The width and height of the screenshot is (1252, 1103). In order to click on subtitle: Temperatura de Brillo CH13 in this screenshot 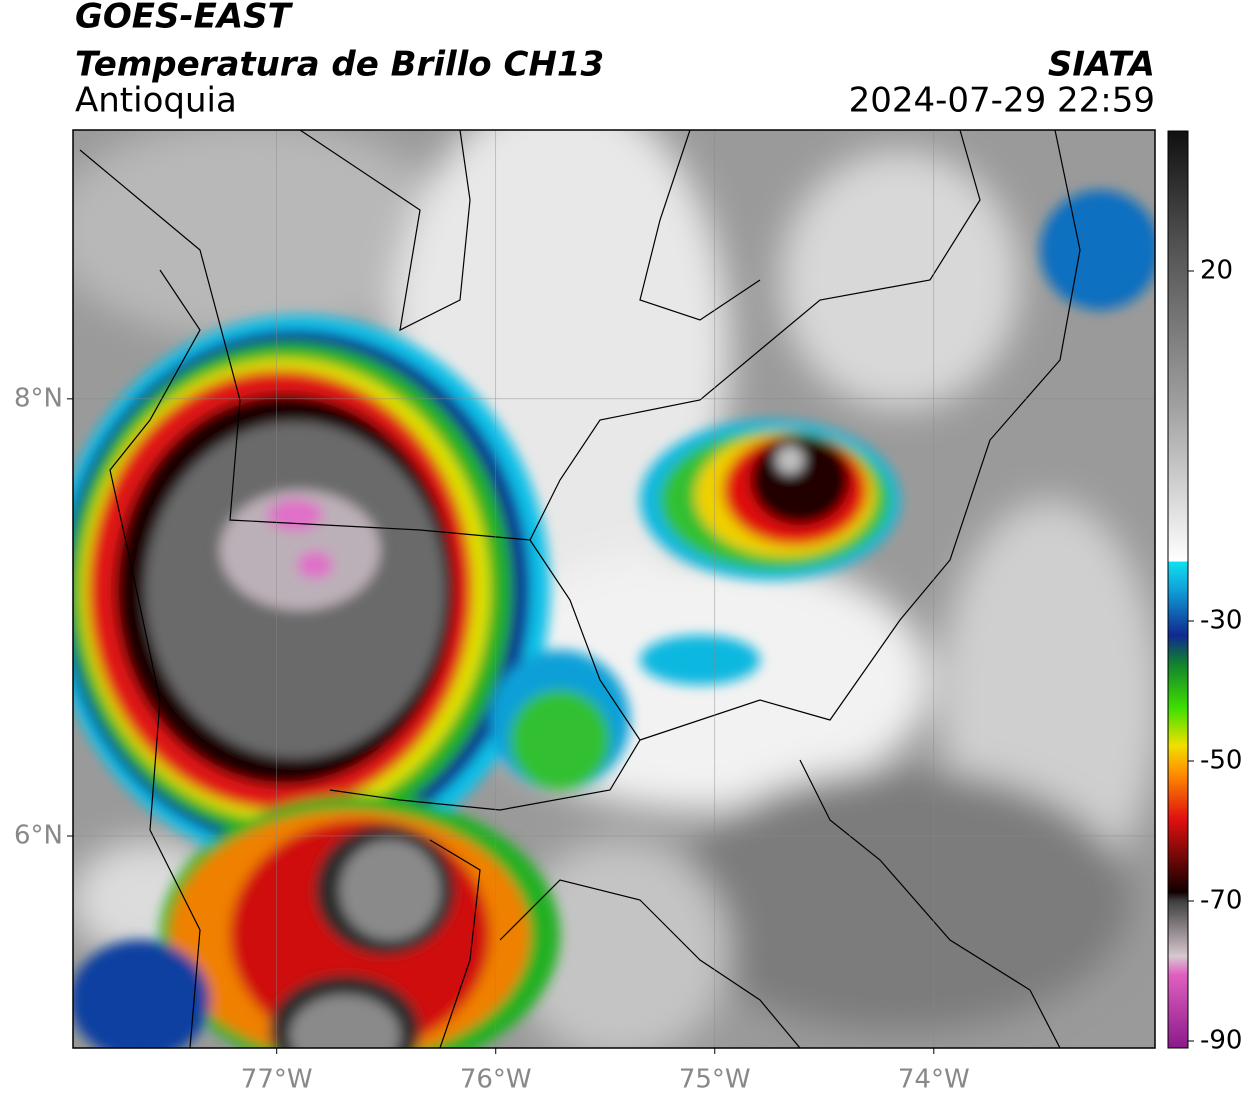, I will do `click(339, 65)`.